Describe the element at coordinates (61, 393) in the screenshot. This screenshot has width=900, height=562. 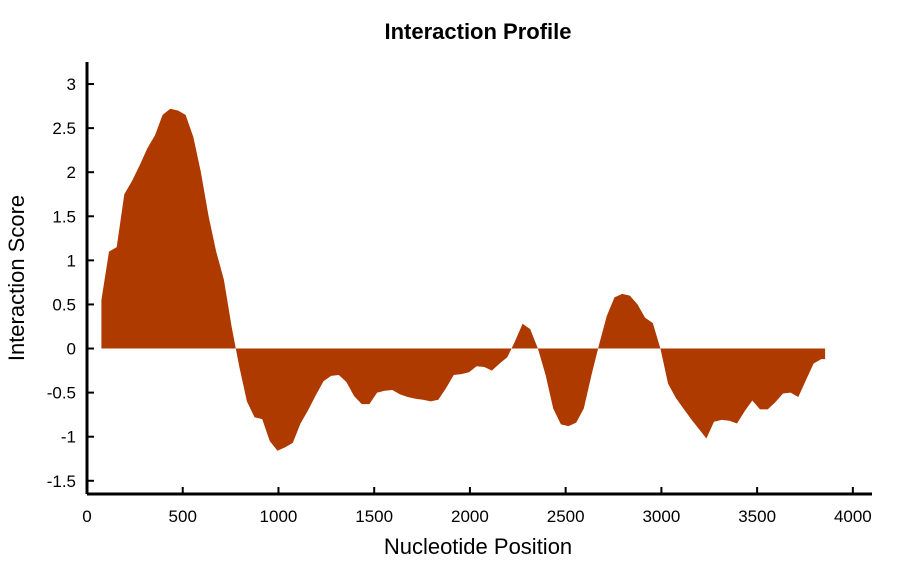
I see `y-tick-label: -0.5` at that location.